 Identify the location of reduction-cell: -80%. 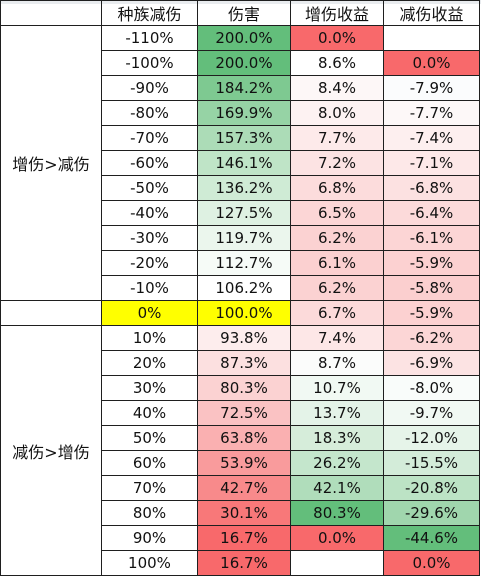
(149, 113).